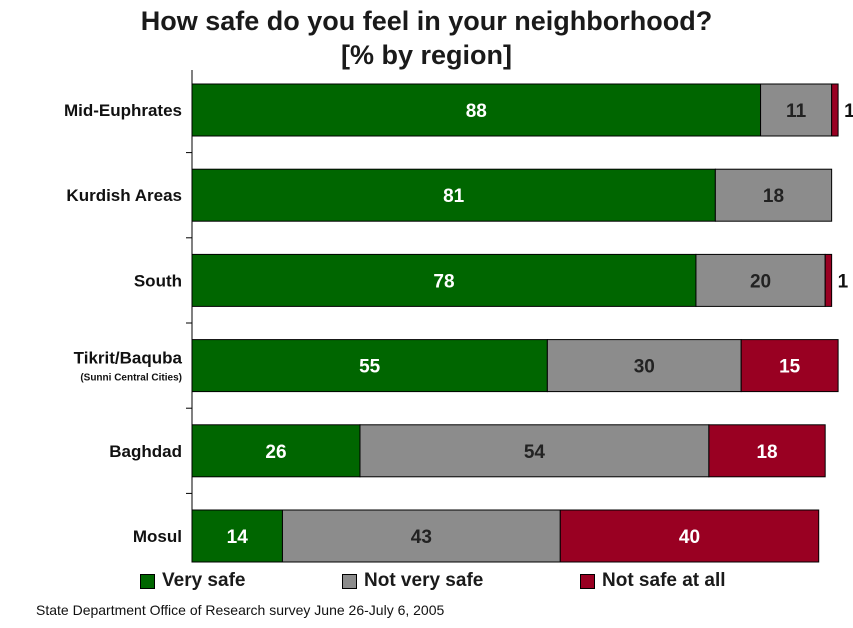 Image resolution: width=853 pixels, height=628 pixels. Describe the element at coordinates (843, 281) in the screenshot. I see `data-label-south-not-safe-at-all: 1` at that location.